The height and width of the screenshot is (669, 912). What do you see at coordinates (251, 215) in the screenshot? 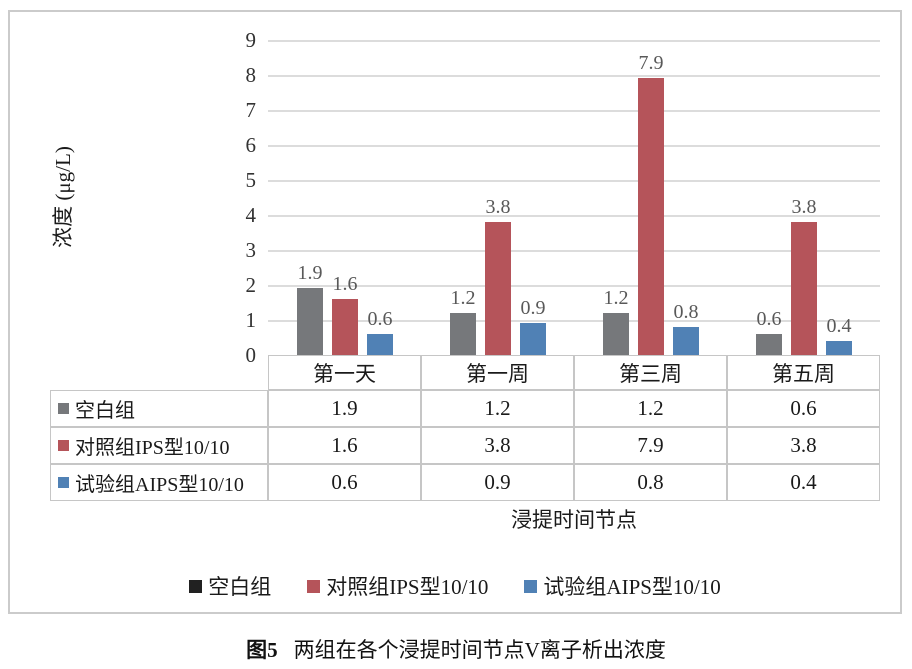
I see `y-tick-label: 4` at bounding box center [251, 215].